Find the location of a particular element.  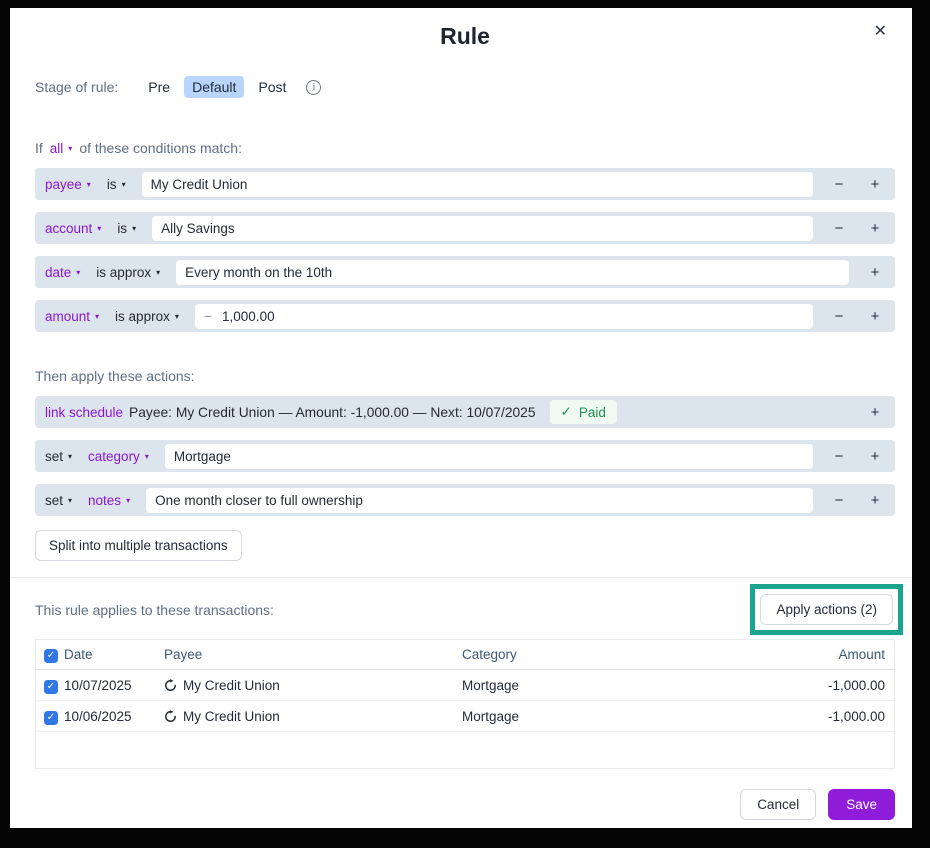

actions-heading: Then apply these actions: is located at coordinates (115, 376).